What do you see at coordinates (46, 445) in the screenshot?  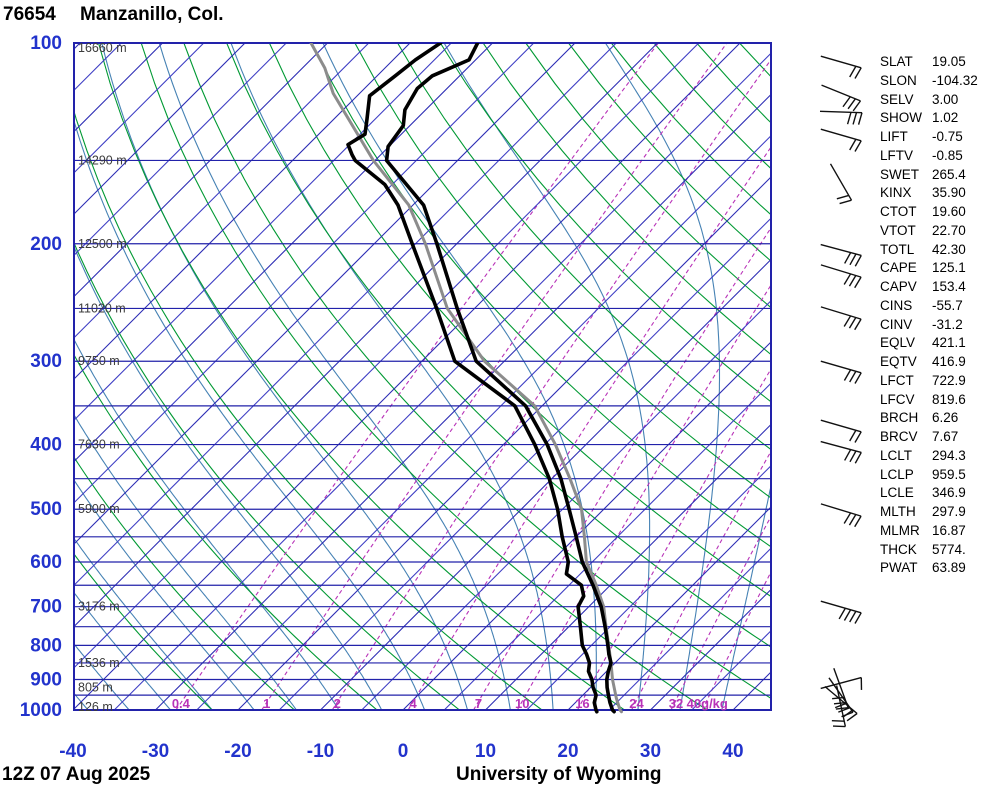 I see `pressure-tick-400: 400` at bounding box center [46, 445].